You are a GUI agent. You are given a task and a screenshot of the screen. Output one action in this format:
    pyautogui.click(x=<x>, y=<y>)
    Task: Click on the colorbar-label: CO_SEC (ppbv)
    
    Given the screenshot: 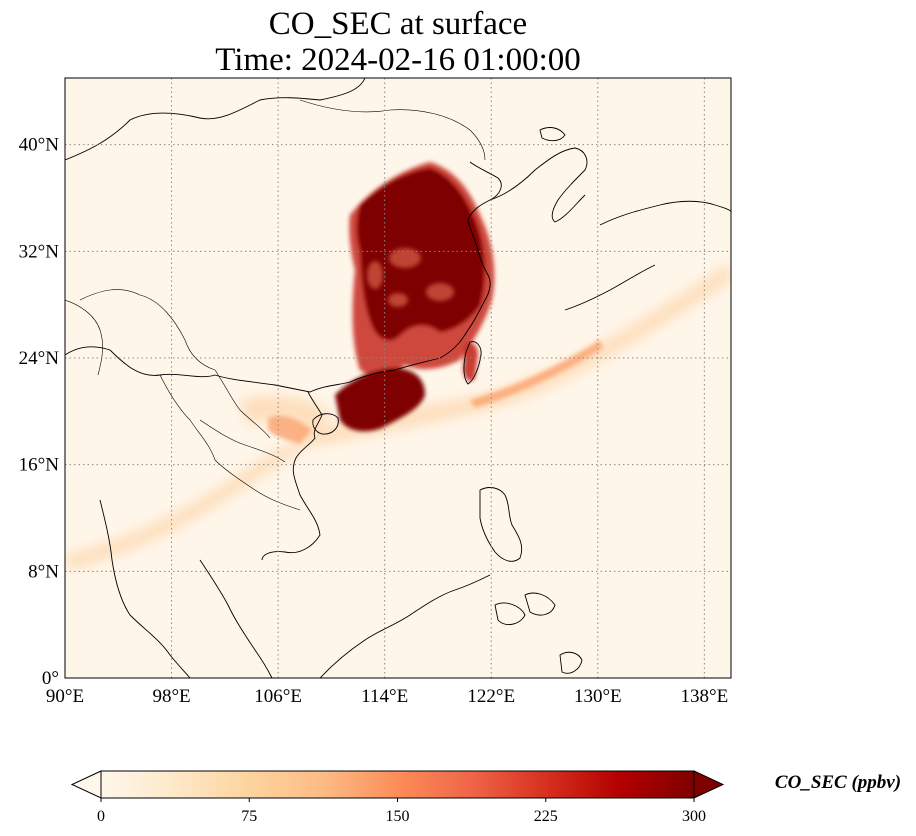 What is the action you would take?
    pyautogui.click(x=838, y=782)
    